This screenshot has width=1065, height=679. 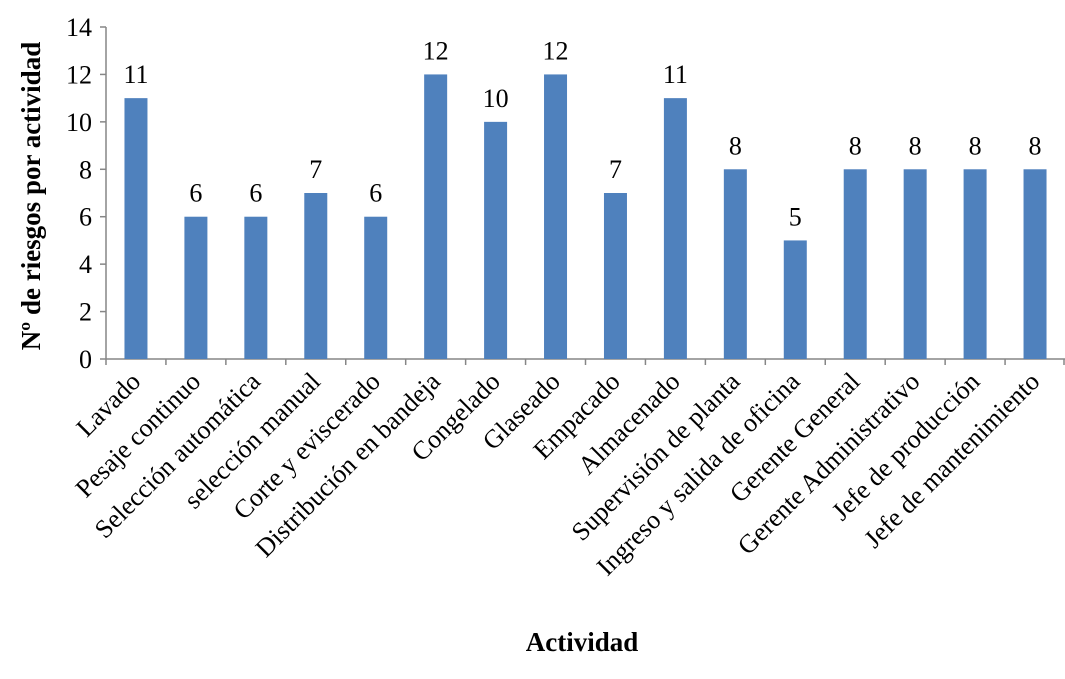 I want to click on y-tick-label: 12, so click(x=79, y=74).